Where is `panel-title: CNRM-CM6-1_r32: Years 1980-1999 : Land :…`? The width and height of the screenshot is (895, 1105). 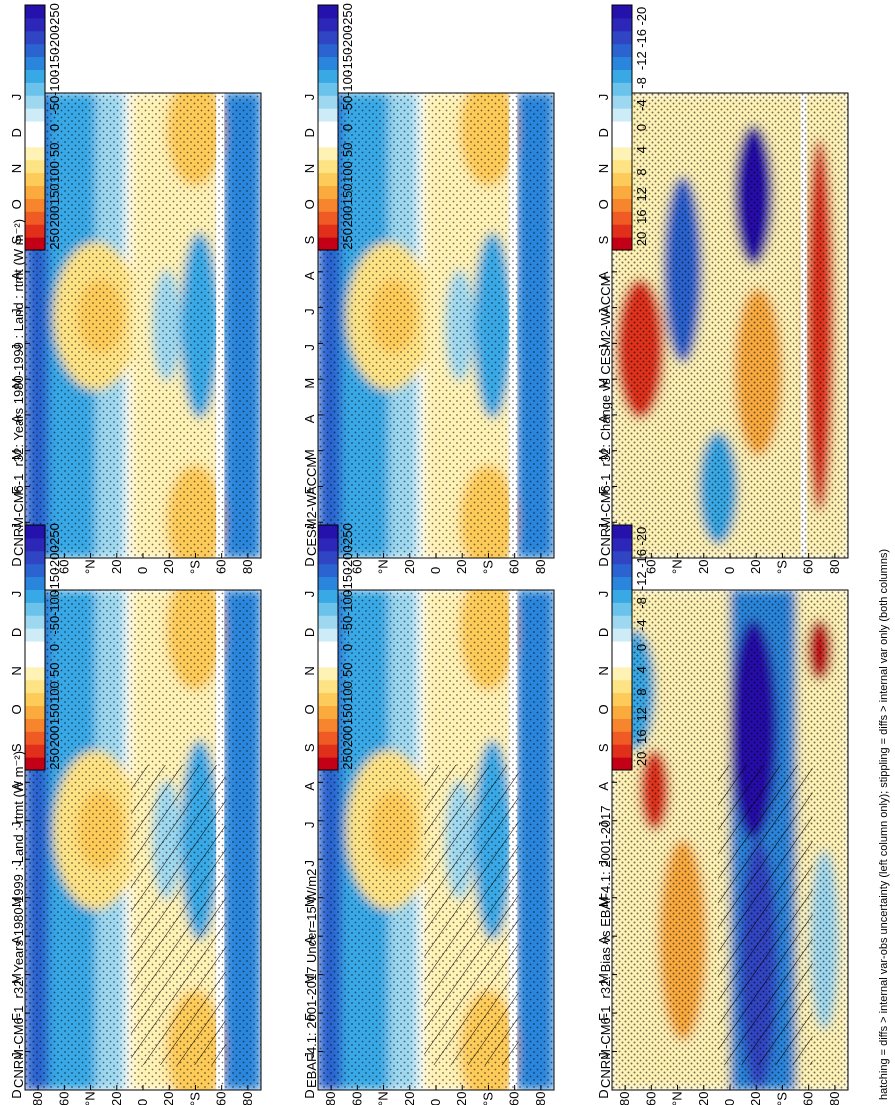
panel-title: CNRM-CM6-1_r32: Years 1980-1999 : Land :… is located at coordinates (18, 387).